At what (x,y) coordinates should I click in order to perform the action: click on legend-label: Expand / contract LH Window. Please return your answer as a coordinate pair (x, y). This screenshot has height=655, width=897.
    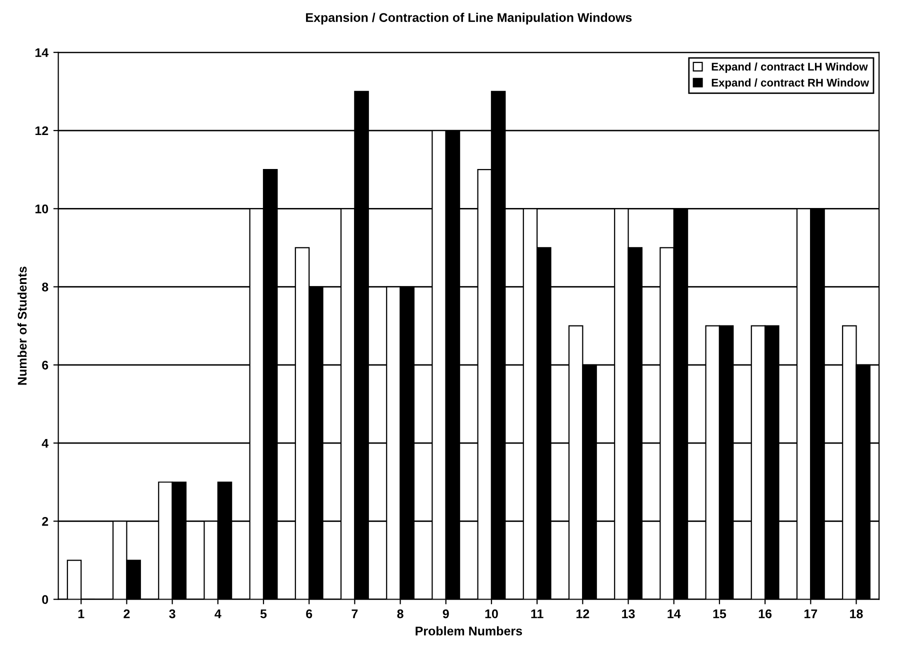
    Looking at the image, I should click on (790, 67).